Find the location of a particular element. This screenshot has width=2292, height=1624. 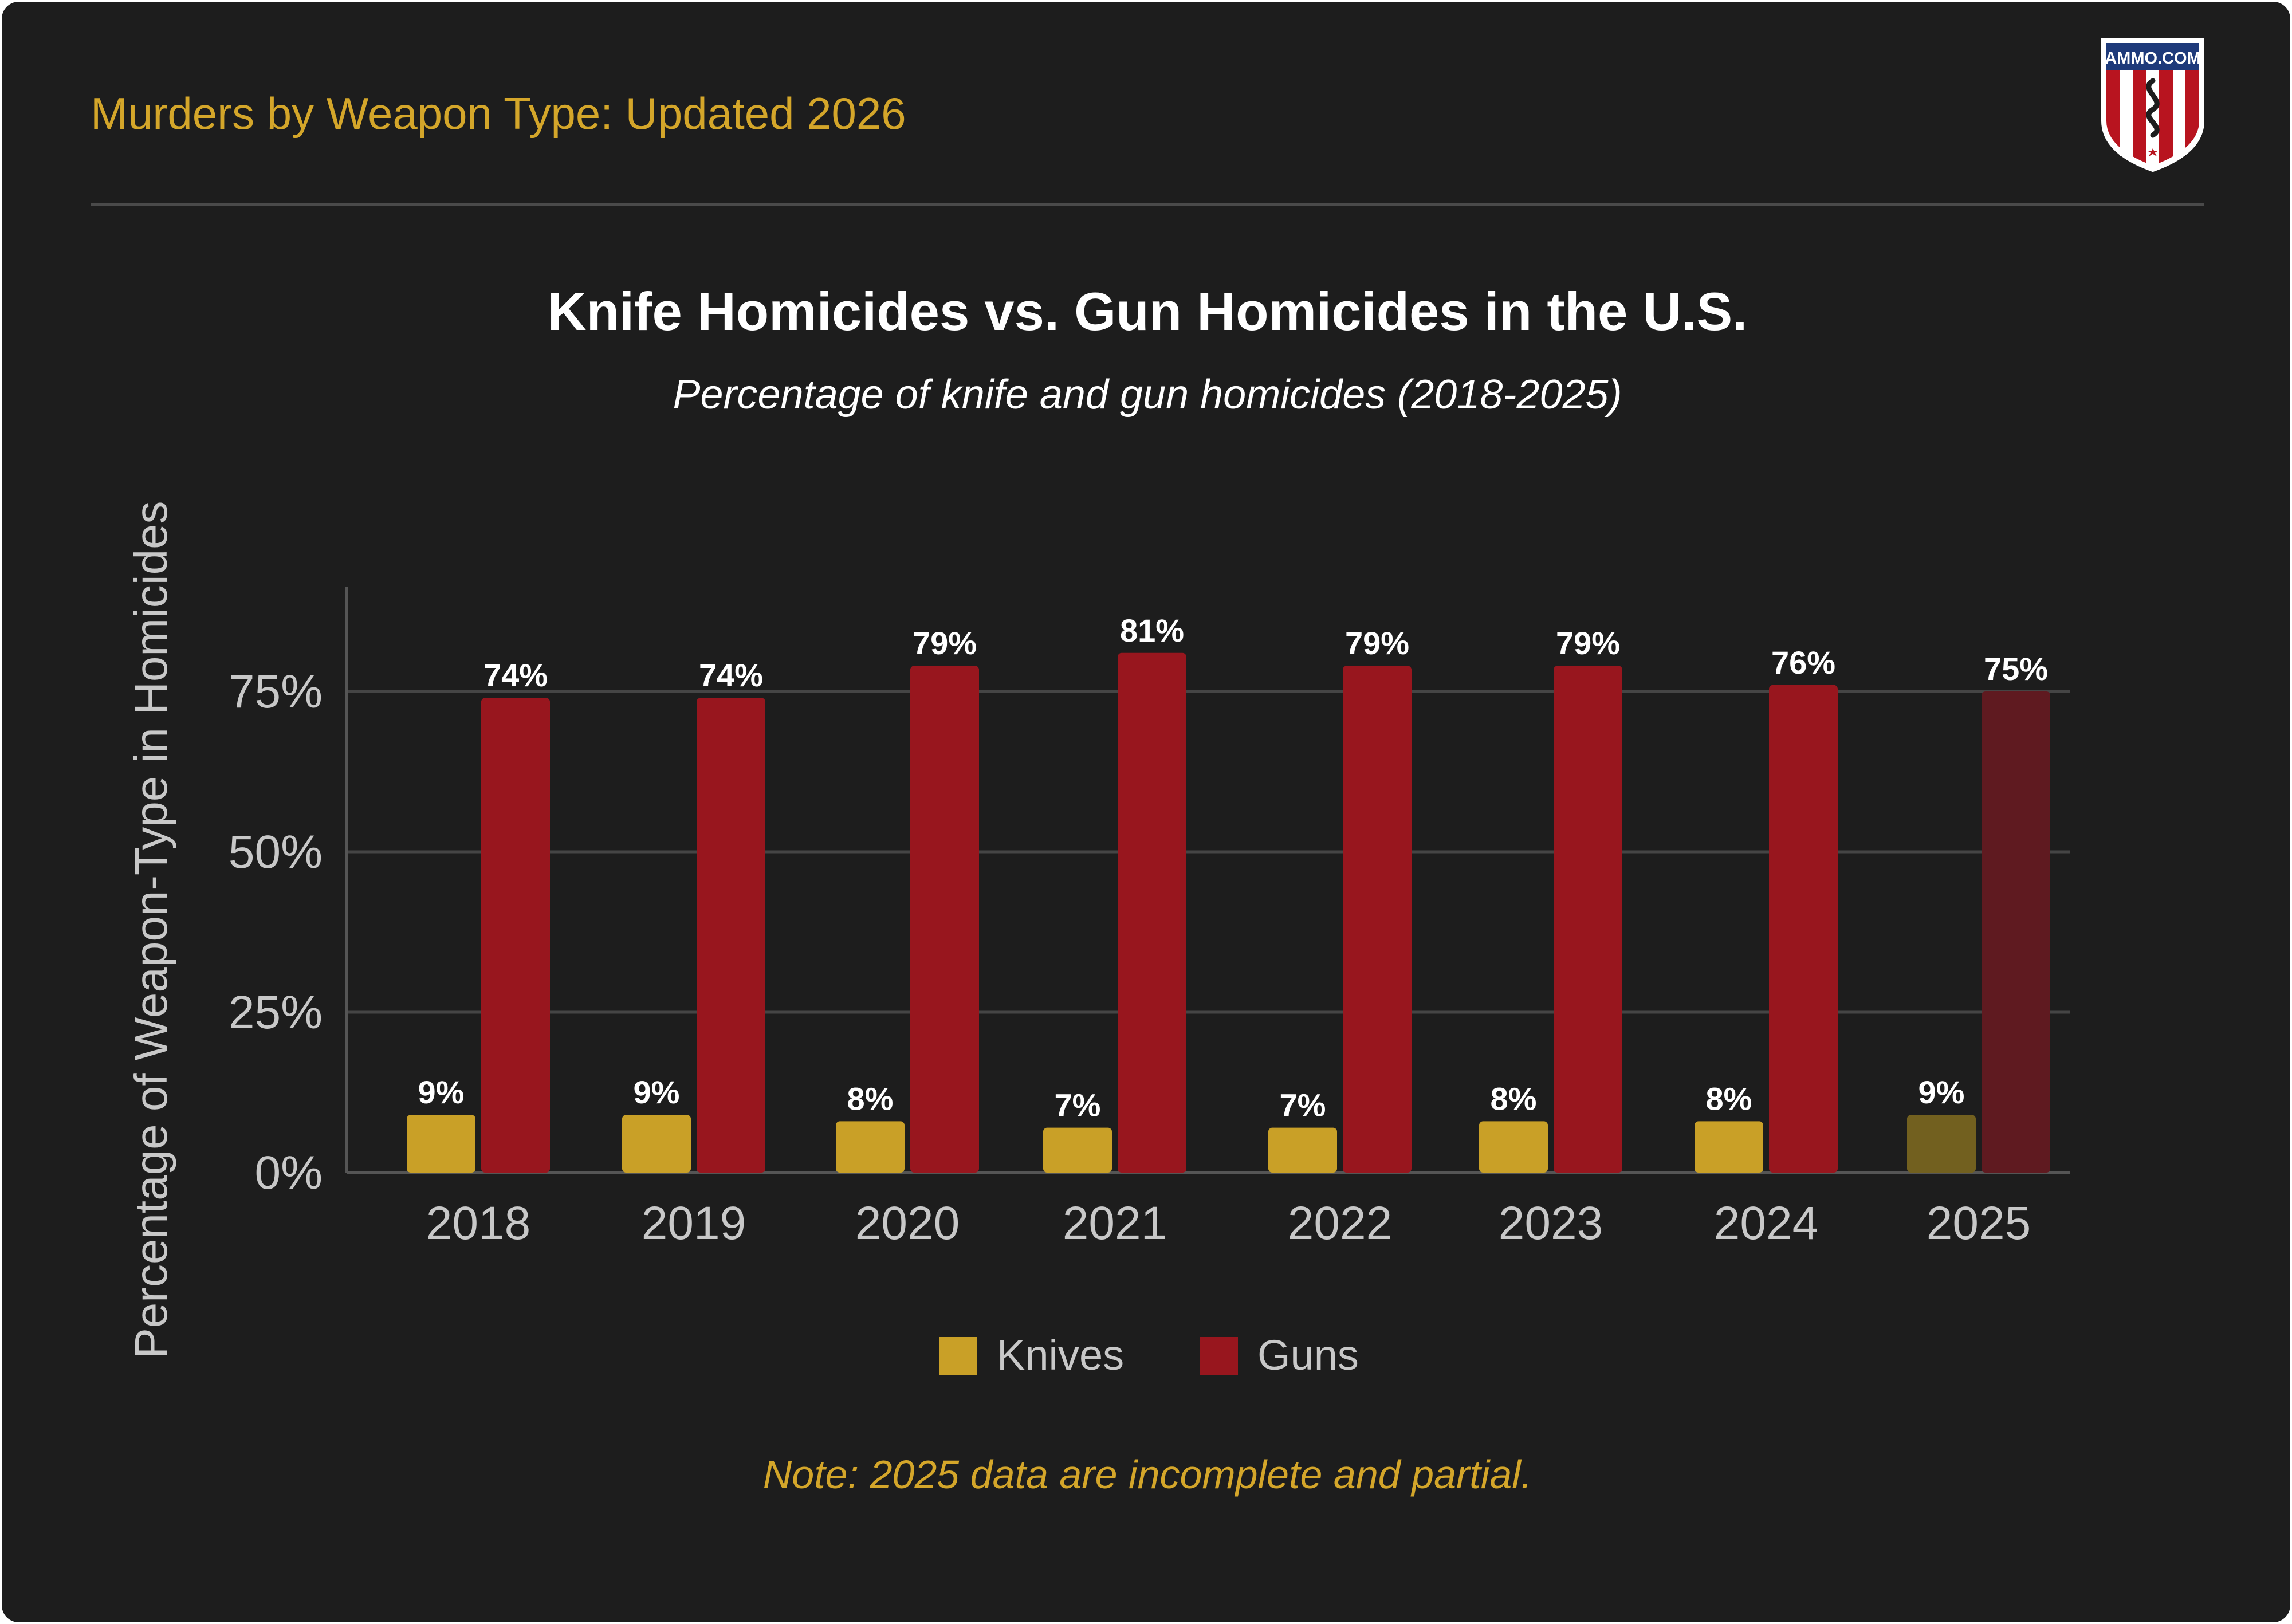

y-tick-label: 50% is located at coordinates (276, 852).